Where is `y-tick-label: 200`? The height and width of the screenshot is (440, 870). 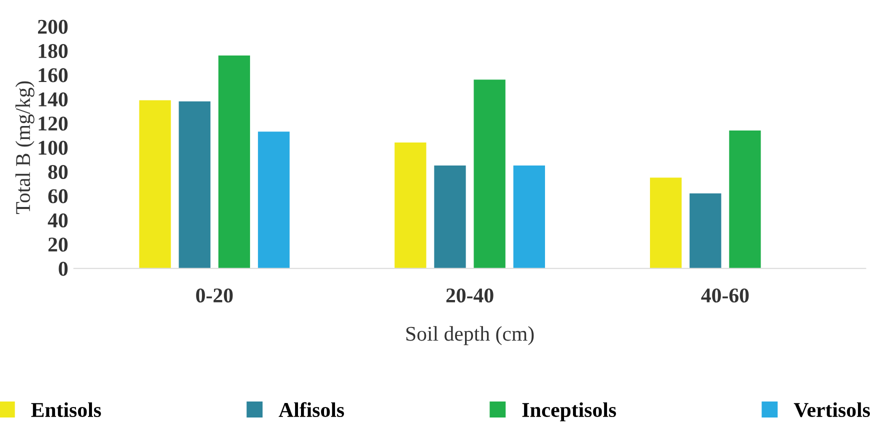
y-tick-label: 200 is located at coordinates (53, 27).